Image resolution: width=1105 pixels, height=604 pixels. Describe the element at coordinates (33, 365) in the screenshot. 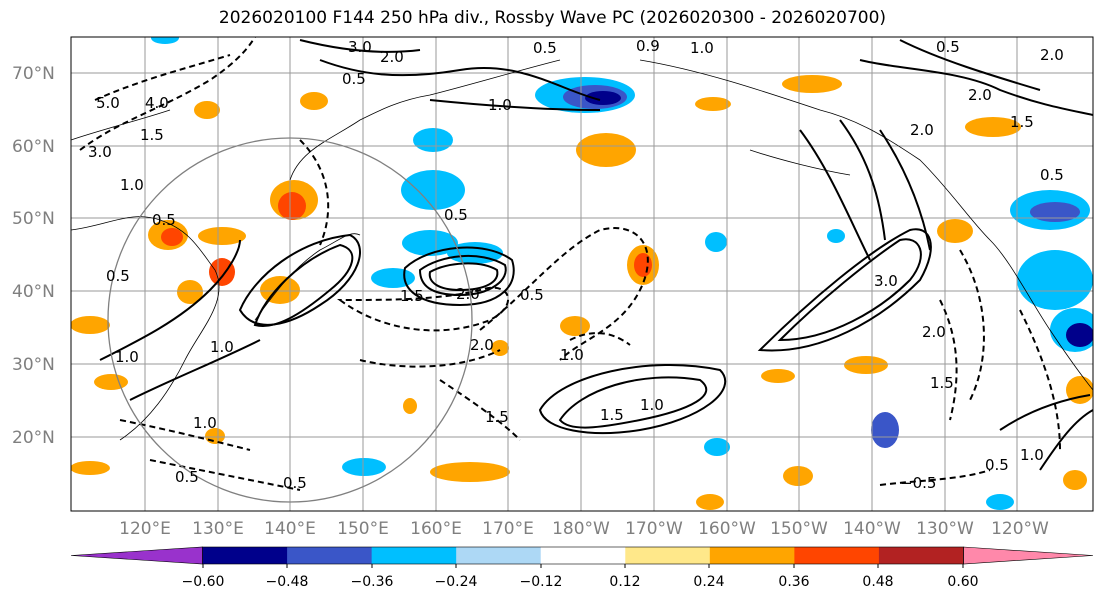

I see `lat-label: 30°N` at that location.